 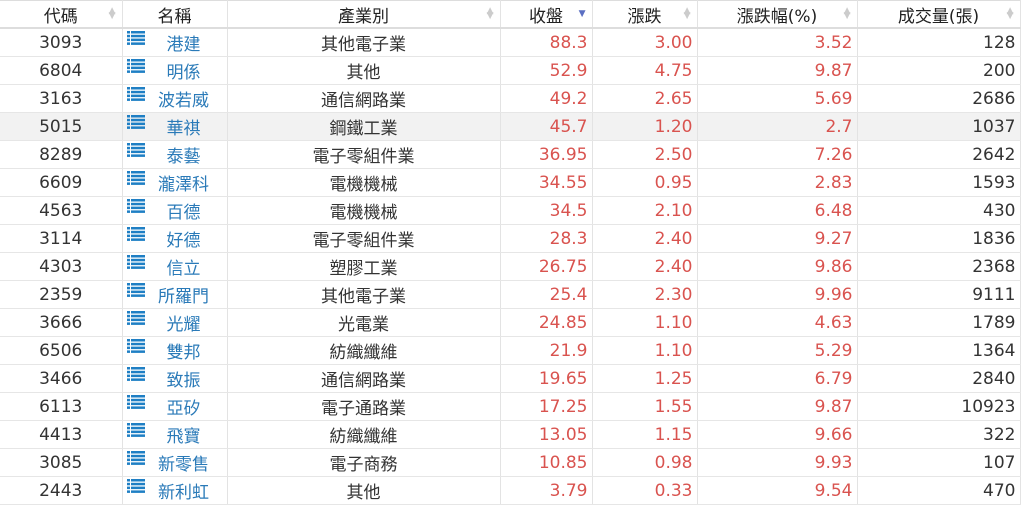 What do you see at coordinates (183, 353) in the screenshot?
I see `stock-name-link: 雙邦` at bounding box center [183, 353].